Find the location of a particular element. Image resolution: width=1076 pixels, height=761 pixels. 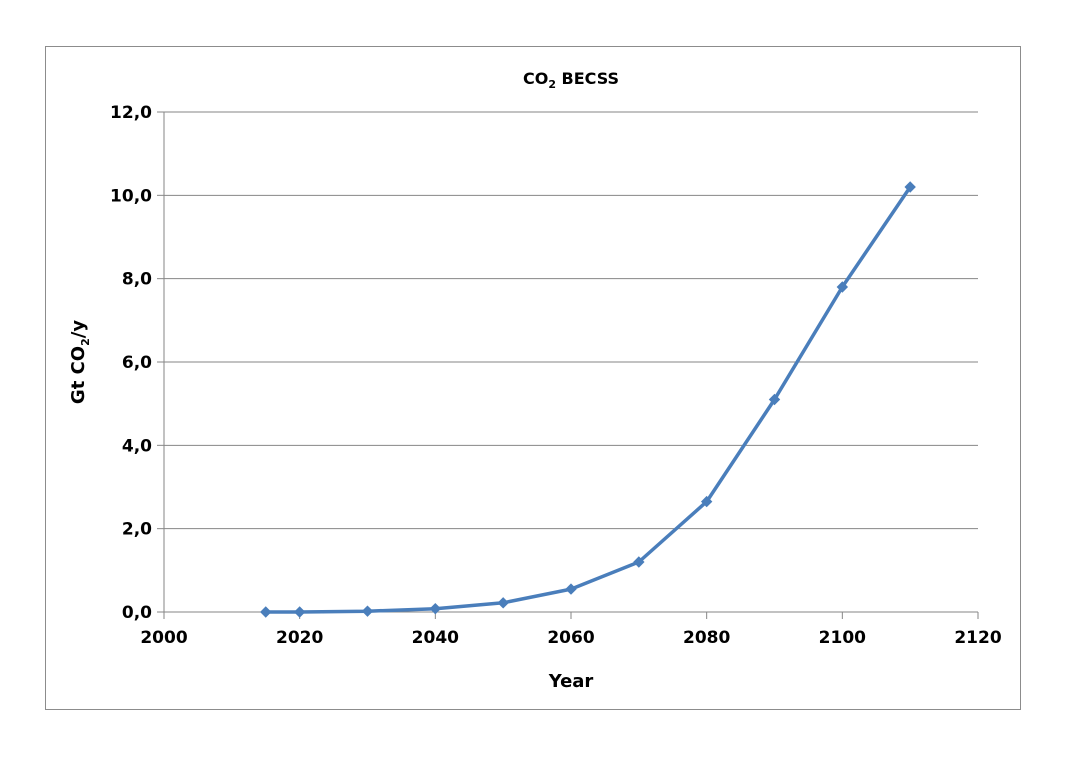

x-tick-label: 2100 is located at coordinates (842, 638).